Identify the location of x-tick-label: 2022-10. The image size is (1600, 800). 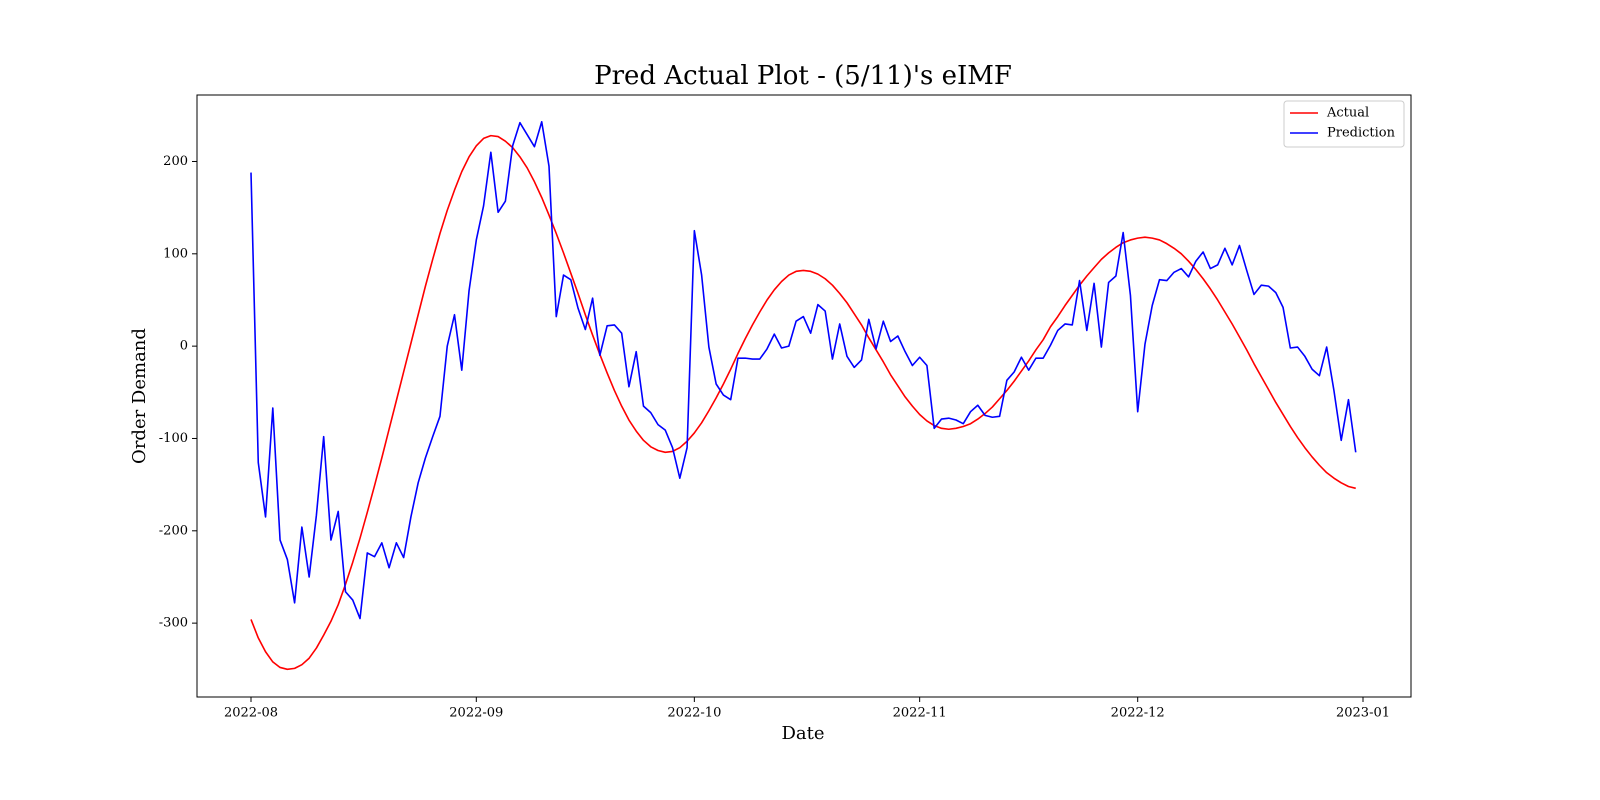
(694, 713).